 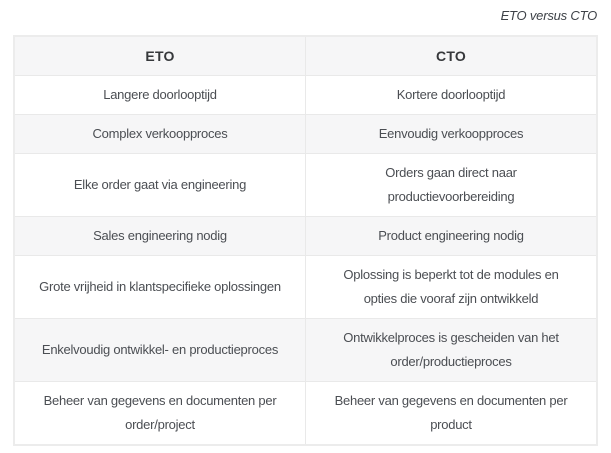 What do you see at coordinates (159, 185) in the screenshot?
I see `table-cell: Elke order gaat via engineering` at bounding box center [159, 185].